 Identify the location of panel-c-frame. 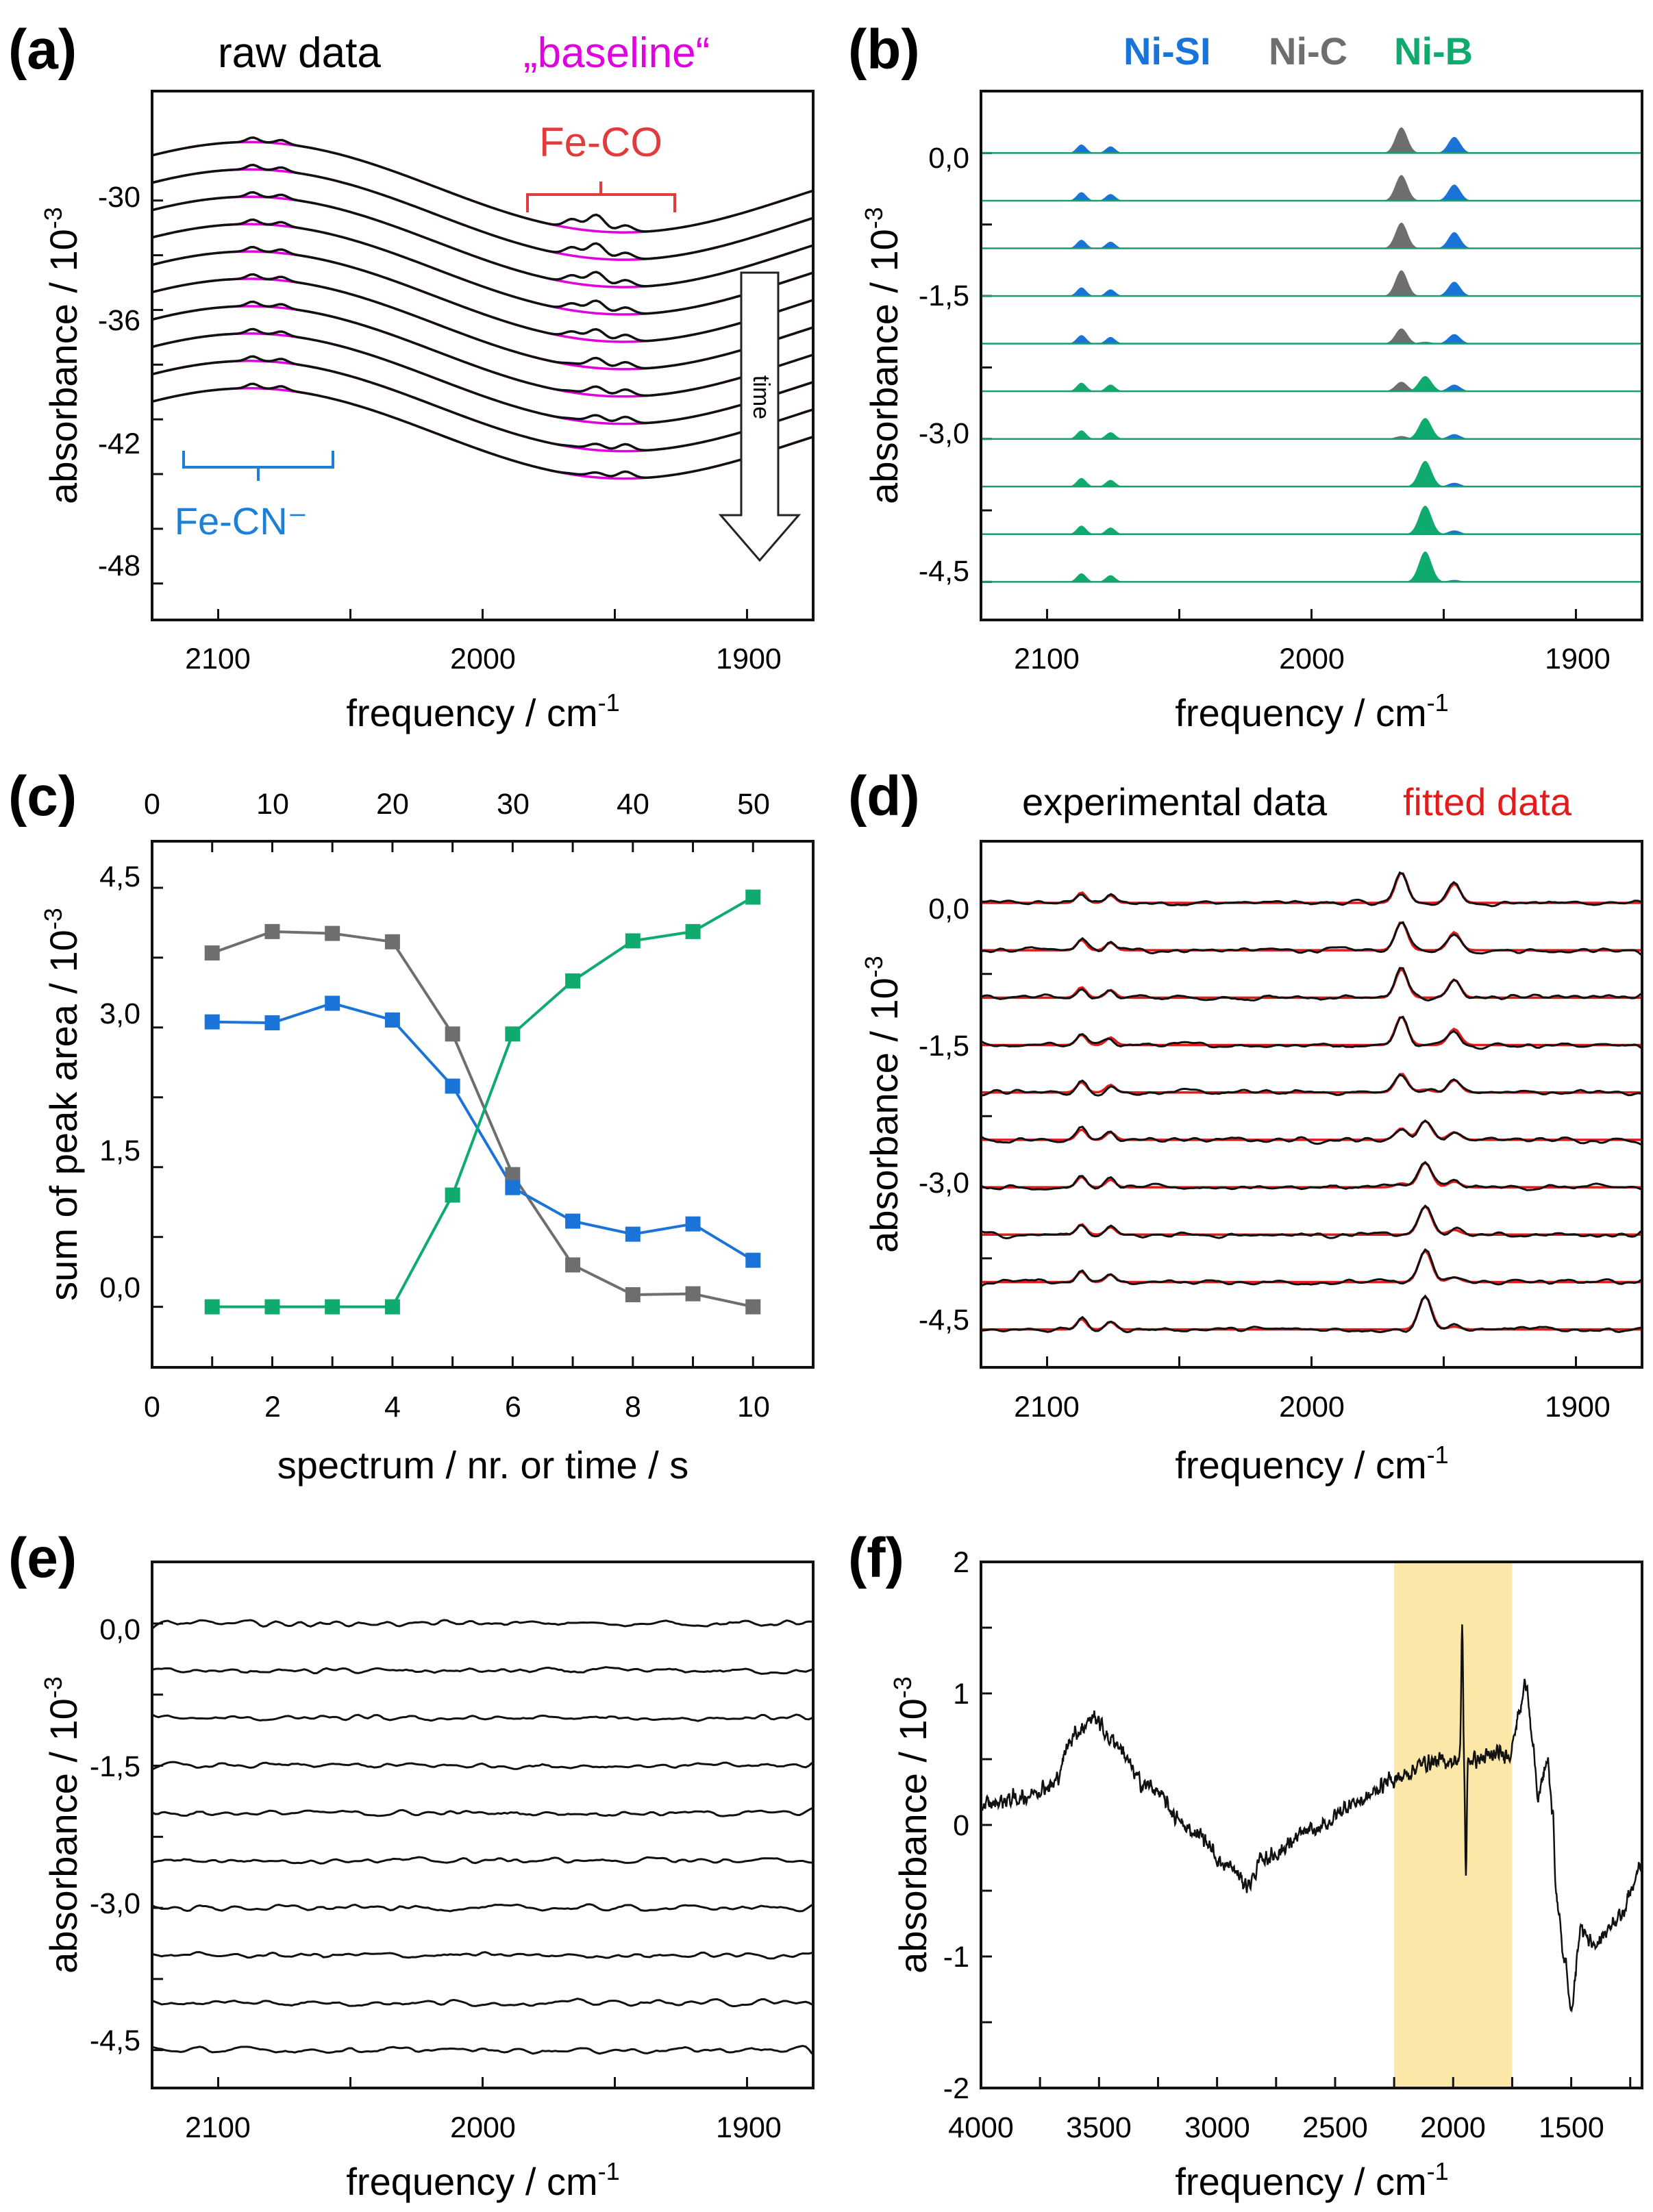
(483, 1104).